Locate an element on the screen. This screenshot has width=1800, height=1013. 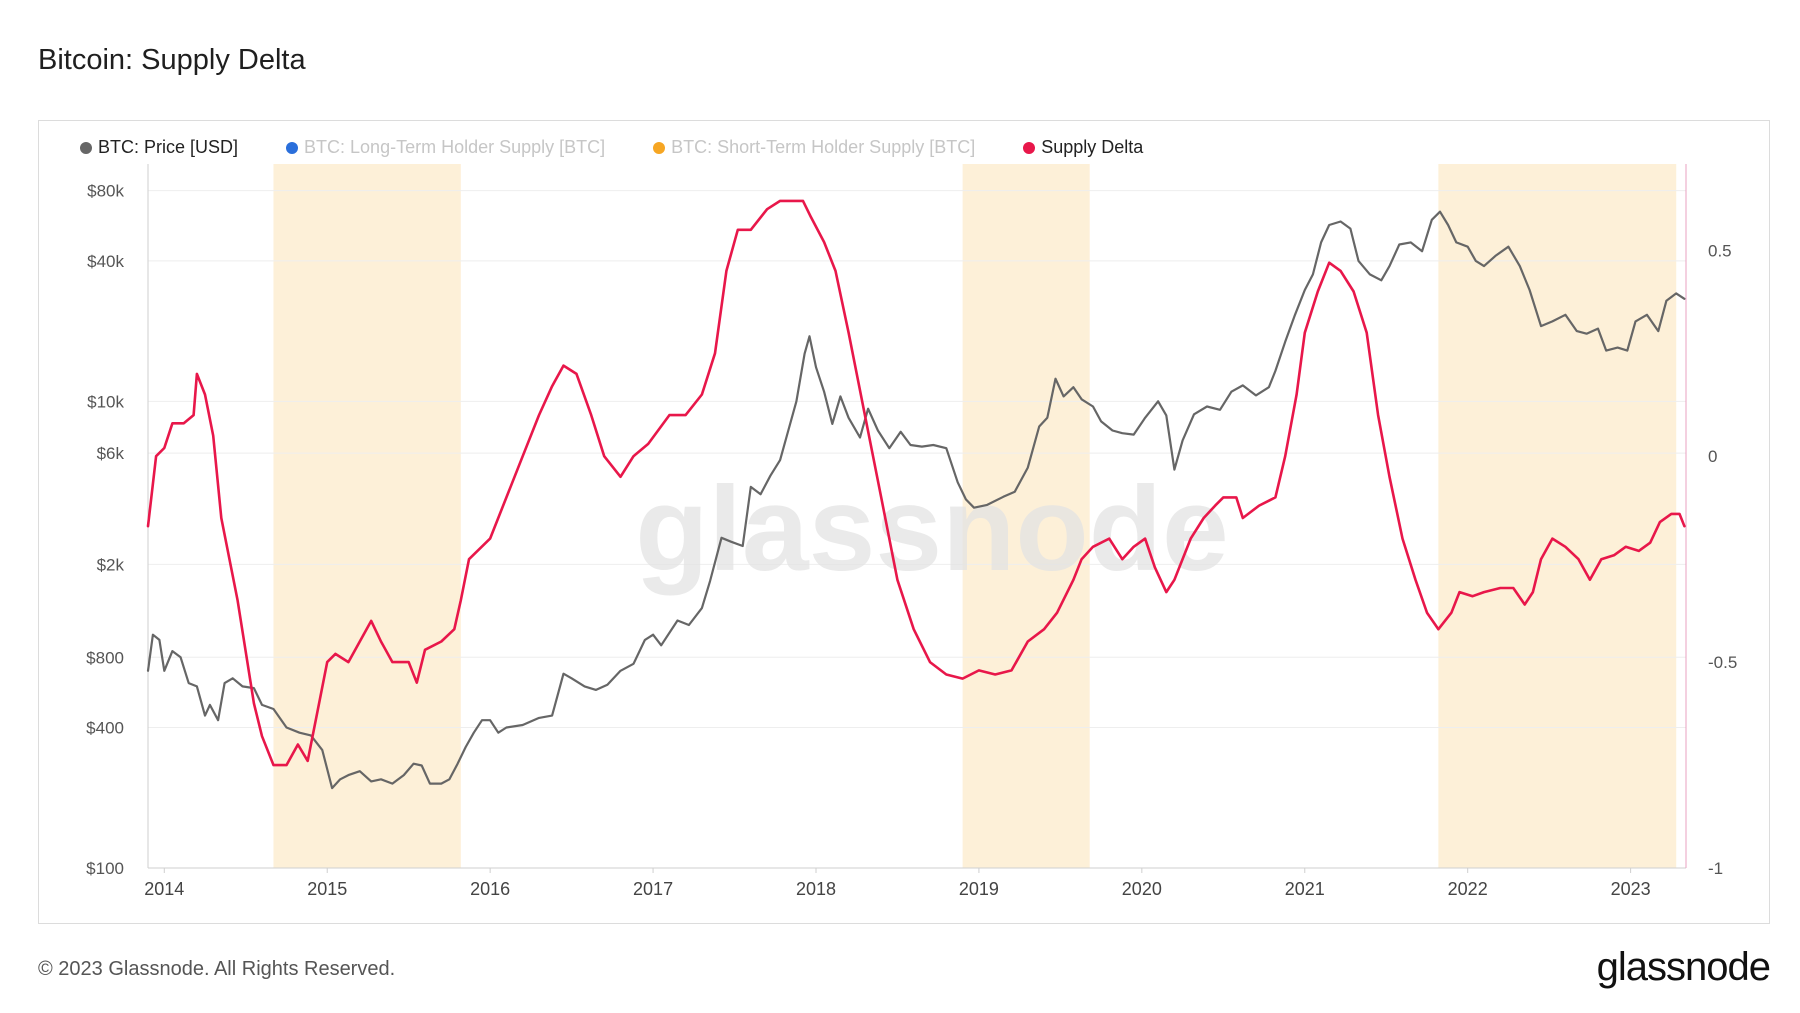
watermark-text: glassnode is located at coordinates (932, 529).